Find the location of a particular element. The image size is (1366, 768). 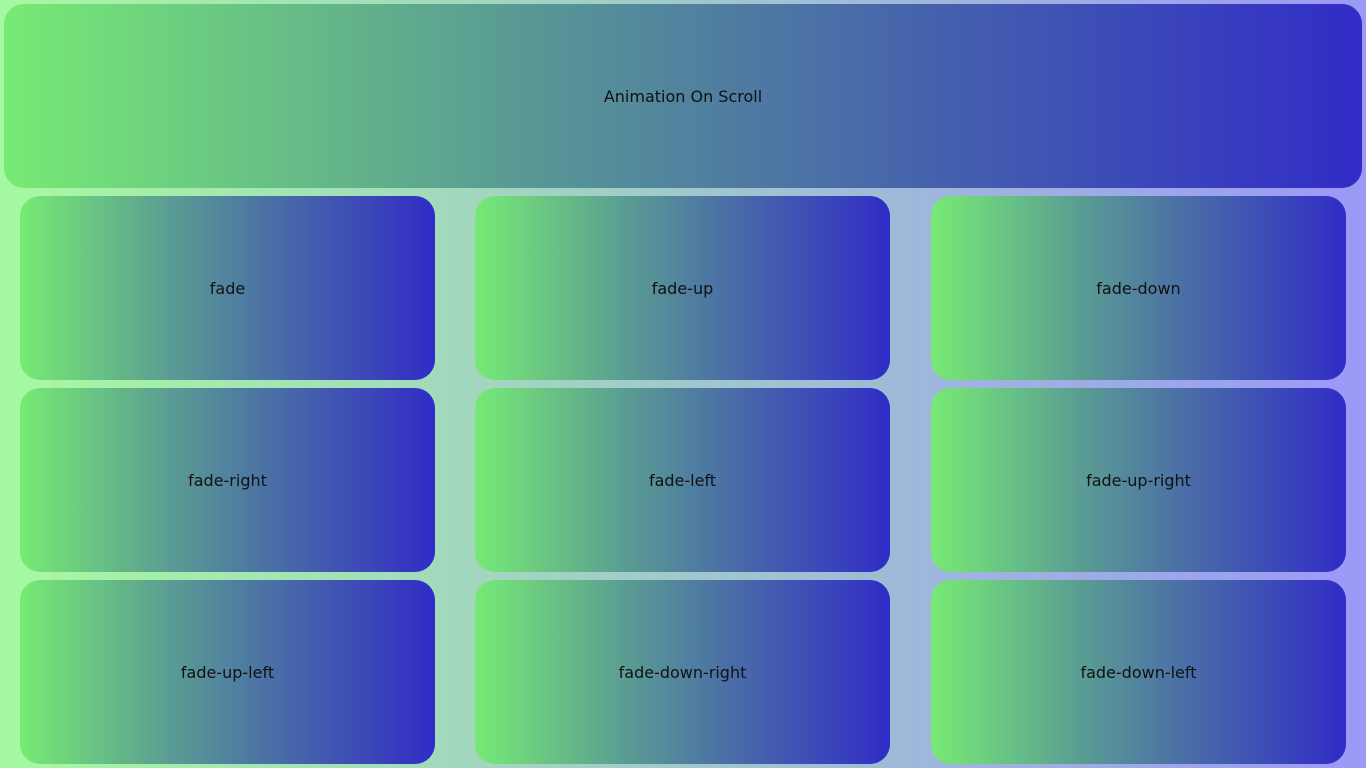

card-fade-left: fade-left is located at coordinates (682, 480).